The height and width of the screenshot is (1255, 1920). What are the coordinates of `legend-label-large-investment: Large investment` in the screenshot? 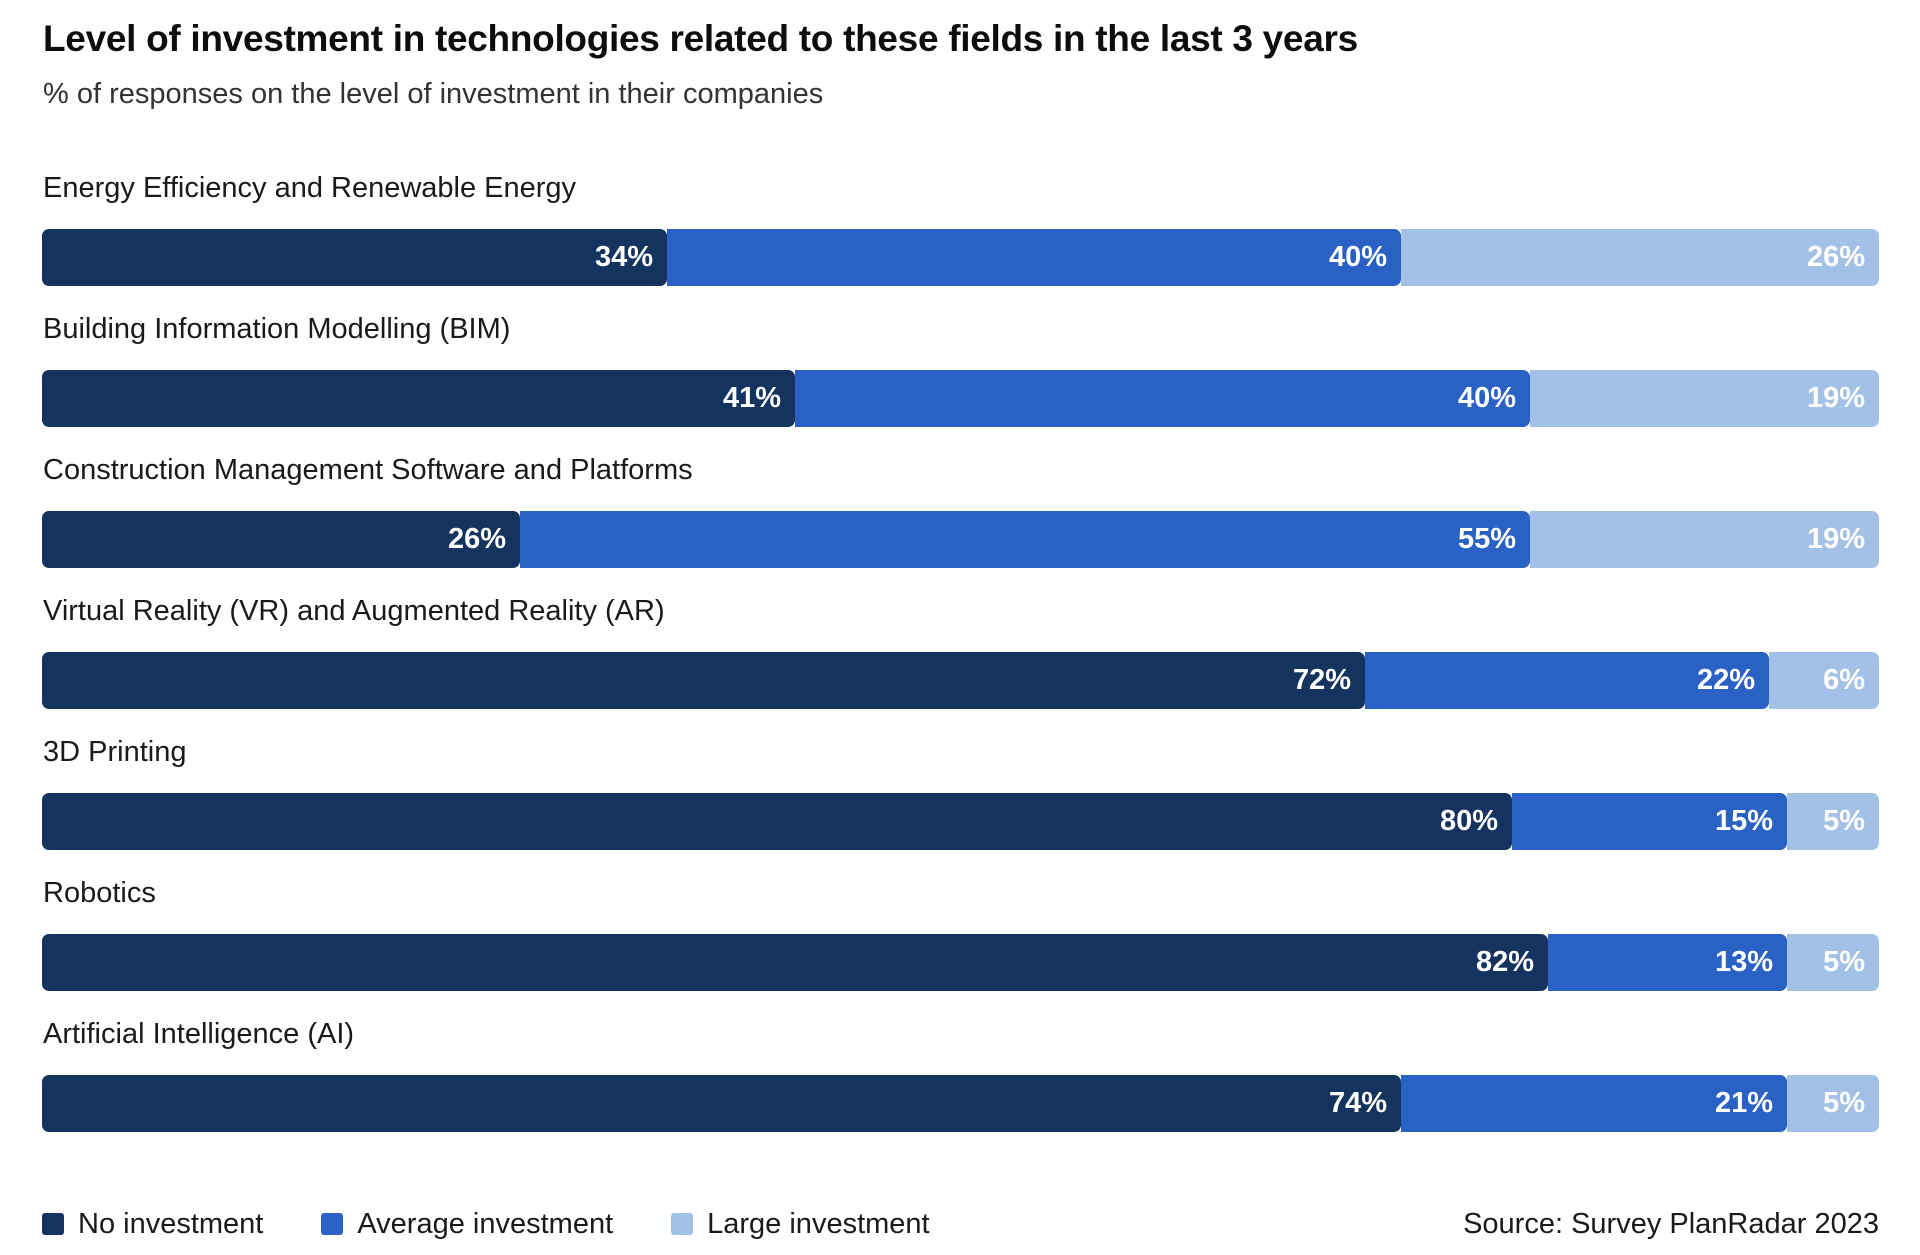 It's located at (818, 1223).